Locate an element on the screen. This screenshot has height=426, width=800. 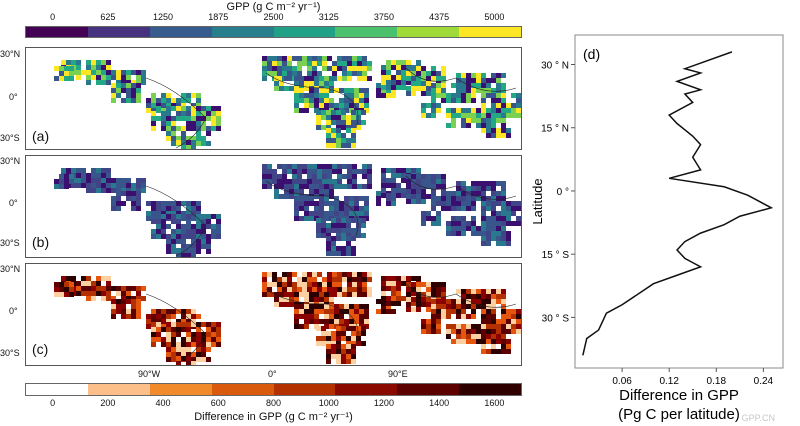
map-b-gpp is located at coordinates (287, 211).